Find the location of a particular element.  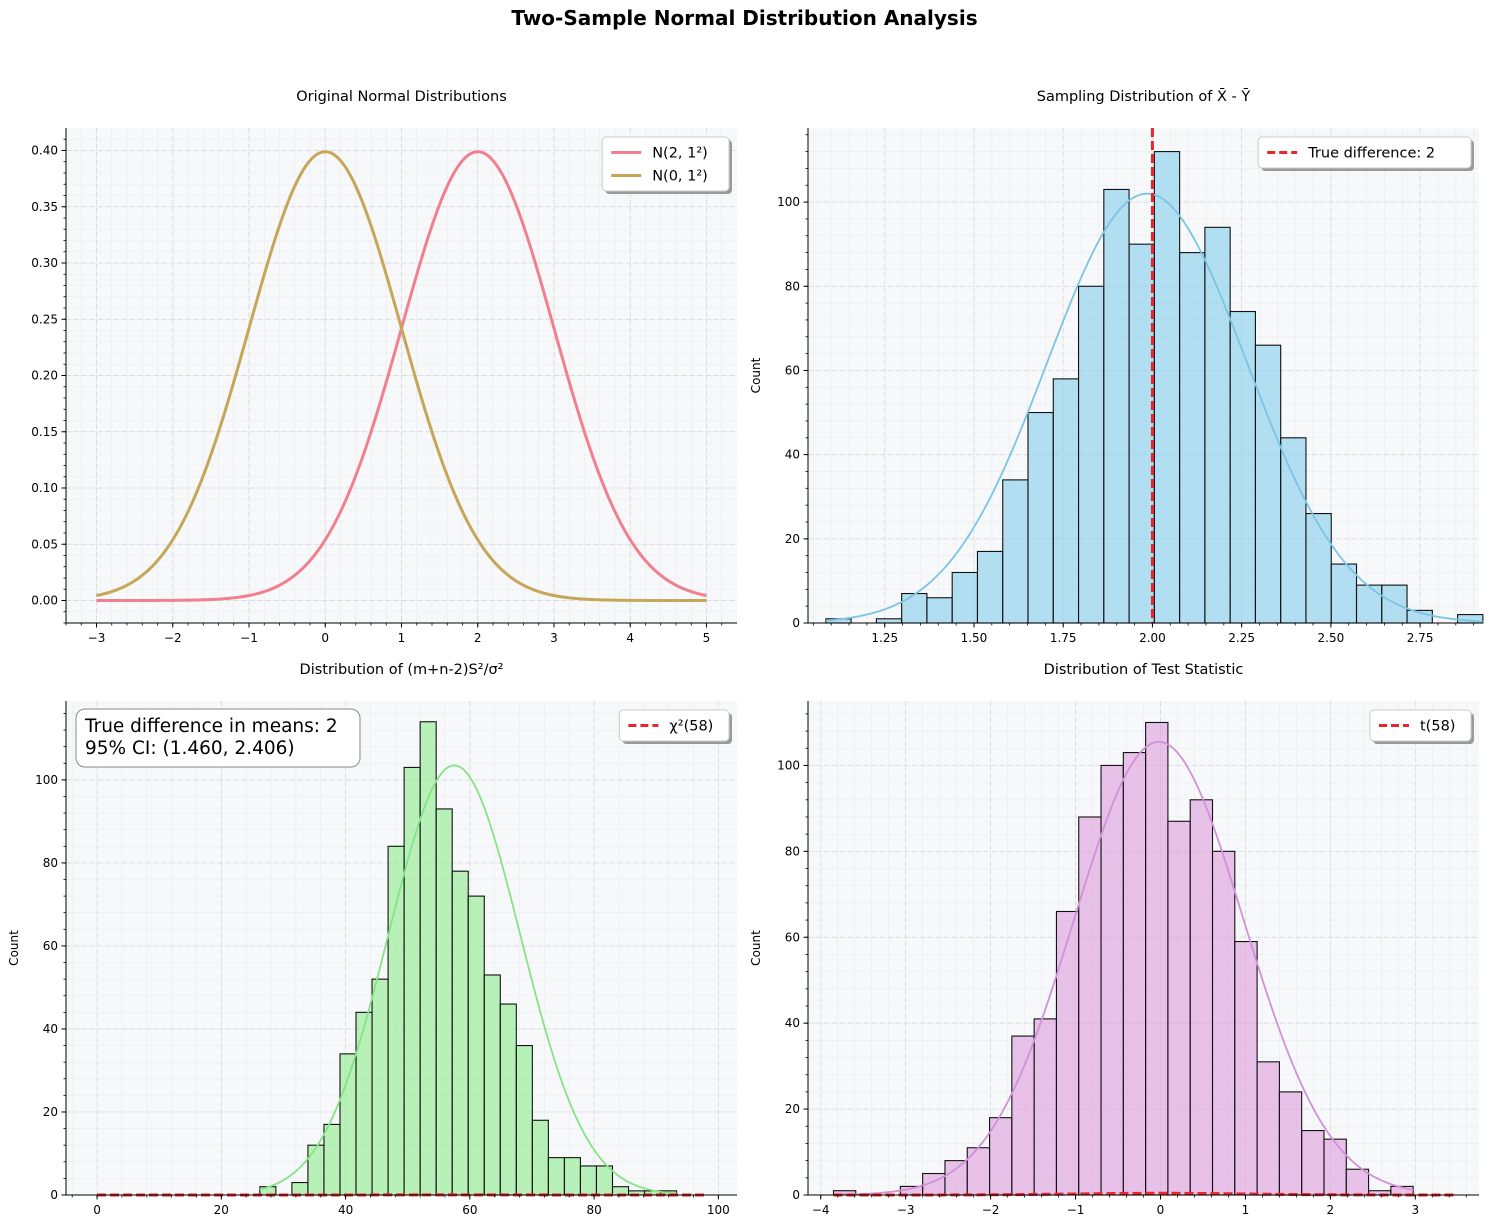

y-tick-label: 0.25 is located at coordinates (44, 319).